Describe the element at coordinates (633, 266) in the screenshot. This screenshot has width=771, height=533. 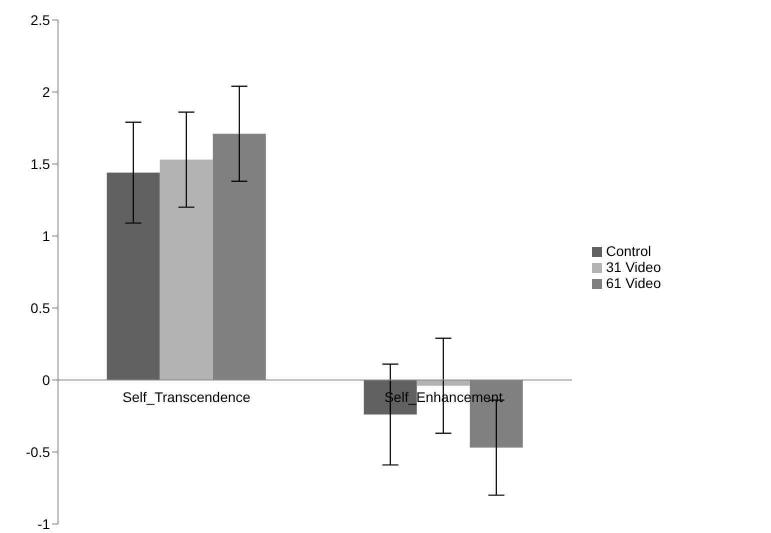
I see `legend-label: 31 Video` at that location.